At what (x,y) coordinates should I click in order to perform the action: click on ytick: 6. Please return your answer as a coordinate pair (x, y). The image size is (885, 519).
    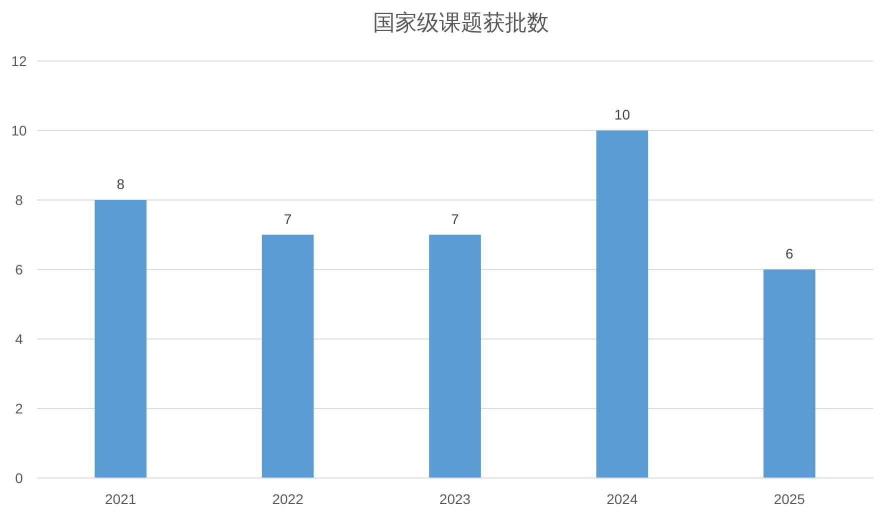
    Looking at the image, I should click on (19, 270).